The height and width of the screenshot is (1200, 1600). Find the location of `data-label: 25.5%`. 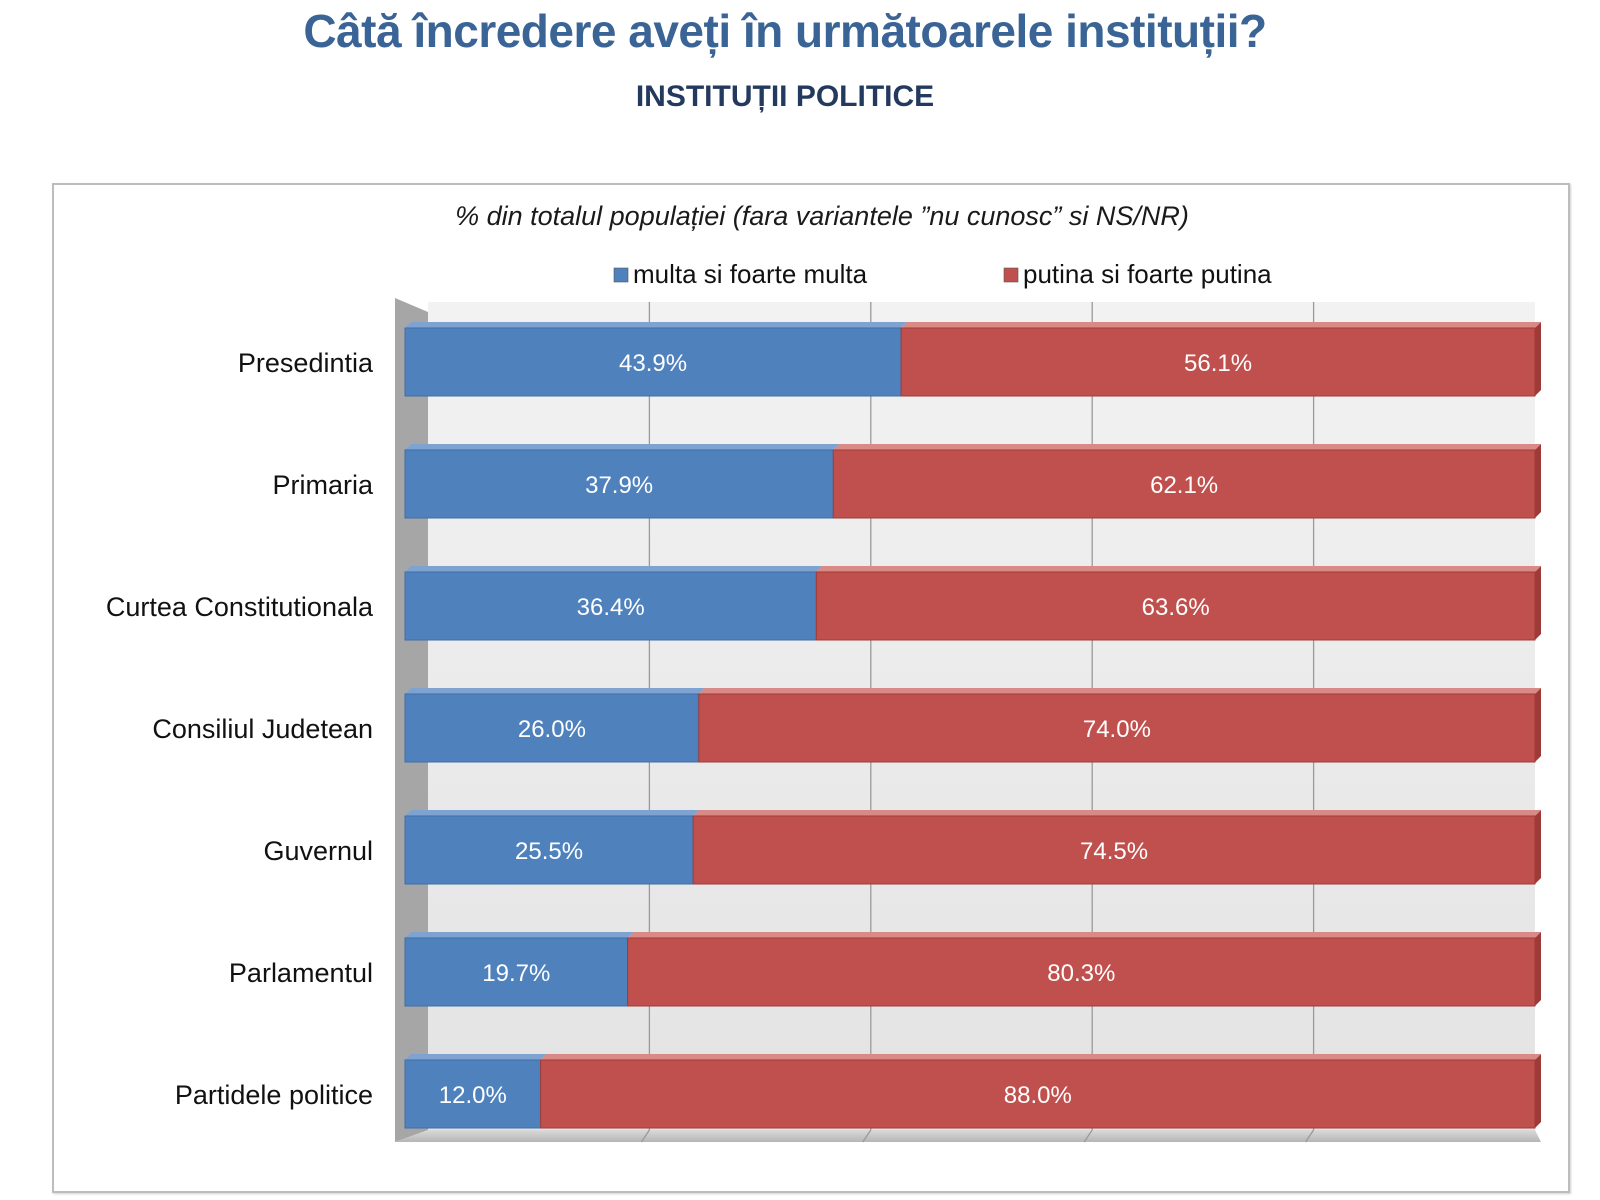

data-label: 25.5% is located at coordinates (549, 851).